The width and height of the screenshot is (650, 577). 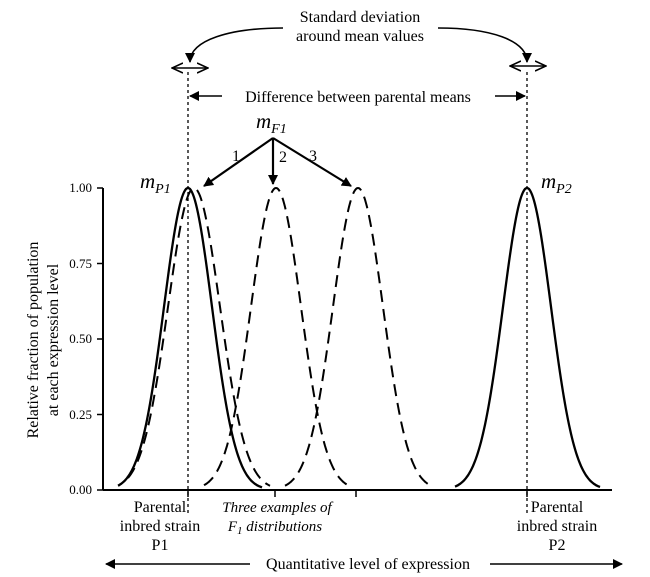 What do you see at coordinates (277, 508) in the screenshot?
I see `f1-label-line1: Three examples of` at bounding box center [277, 508].